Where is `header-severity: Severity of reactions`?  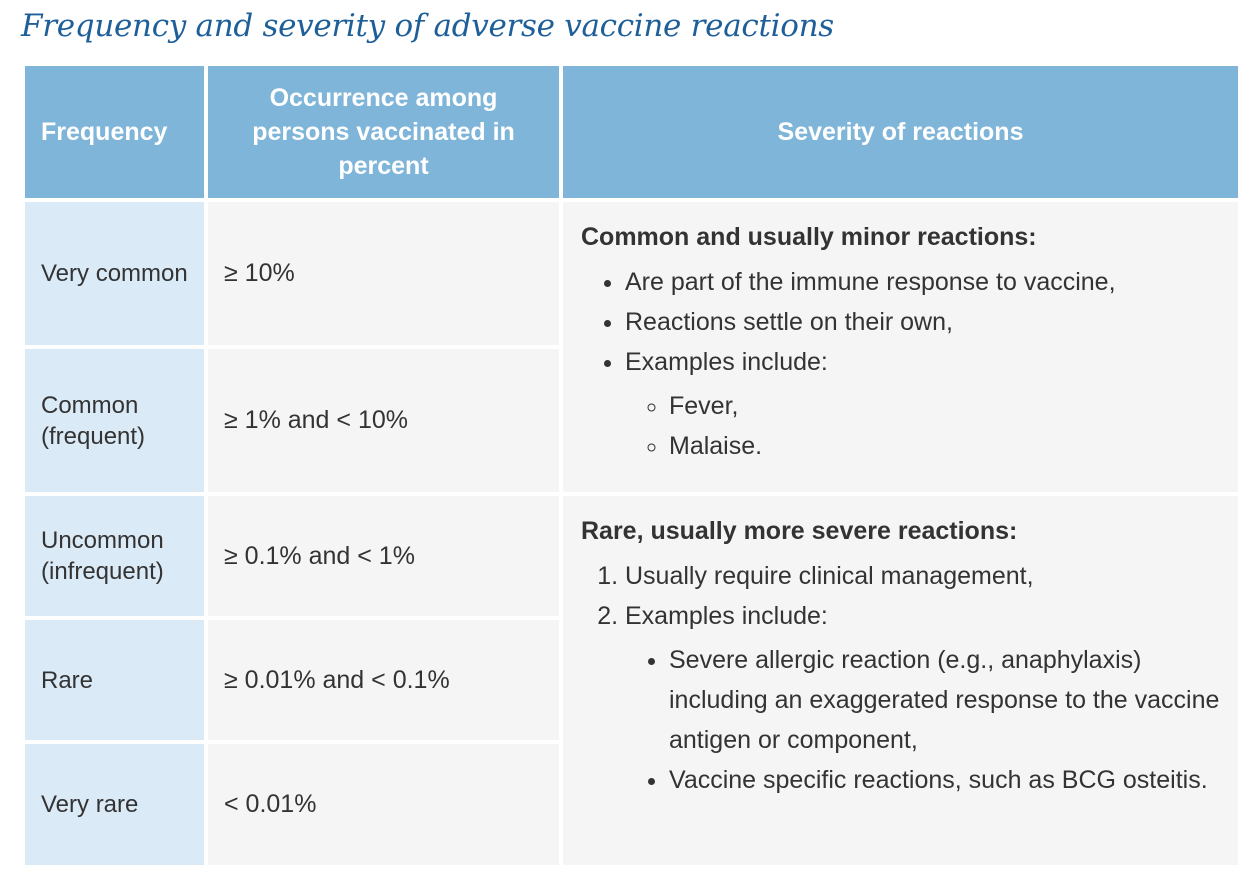
header-severity: Severity of reactions is located at coordinates (900, 132).